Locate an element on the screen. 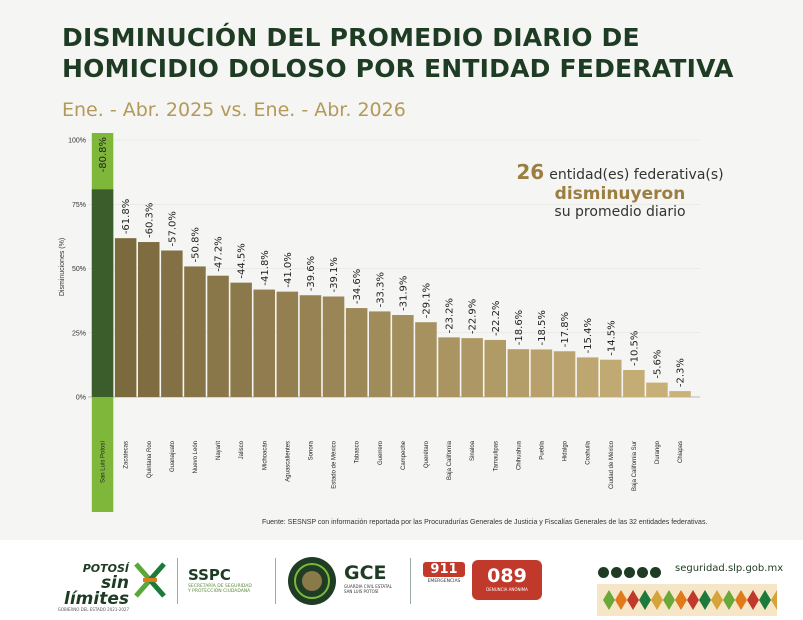 The width and height of the screenshot is (803, 620). value-label: -80.8% is located at coordinates (103, 154).